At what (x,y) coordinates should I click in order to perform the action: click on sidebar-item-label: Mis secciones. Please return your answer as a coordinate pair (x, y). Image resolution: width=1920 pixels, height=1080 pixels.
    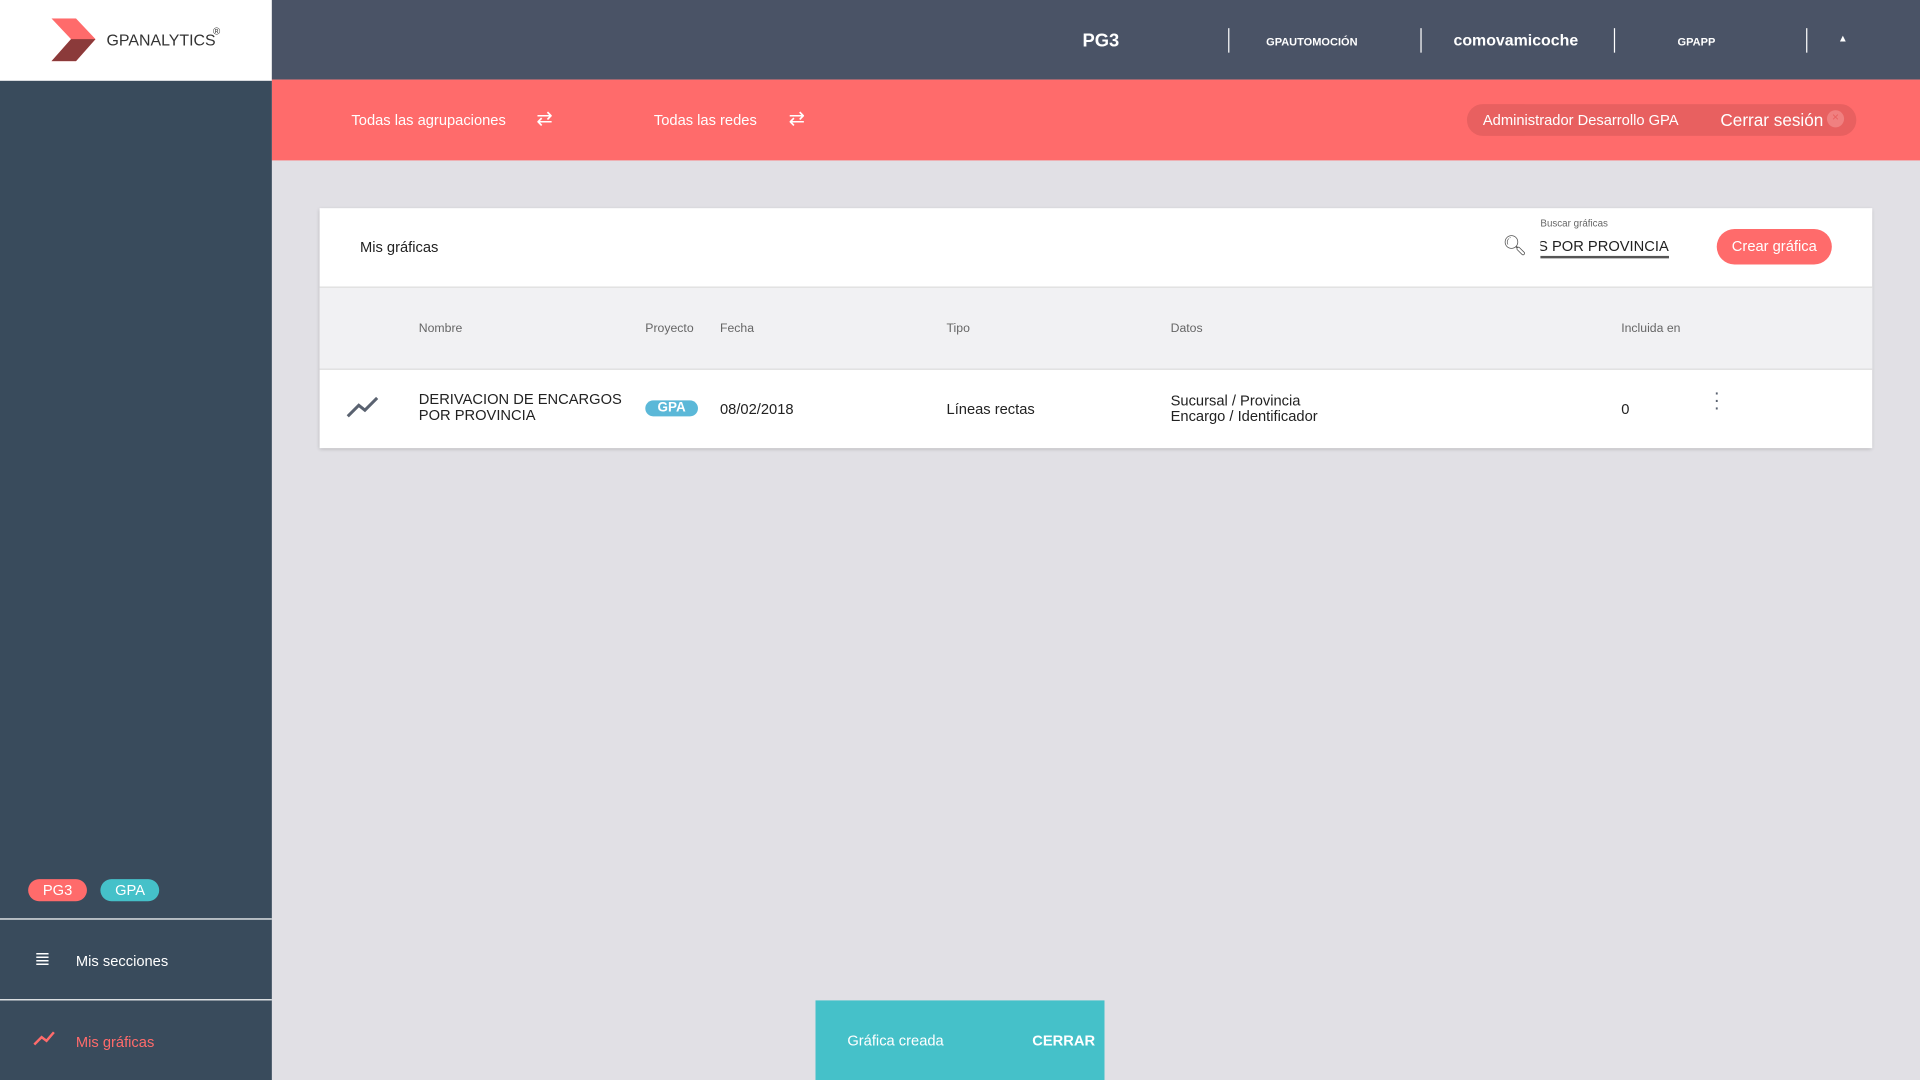
    Looking at the image, I should click on (122, 961).